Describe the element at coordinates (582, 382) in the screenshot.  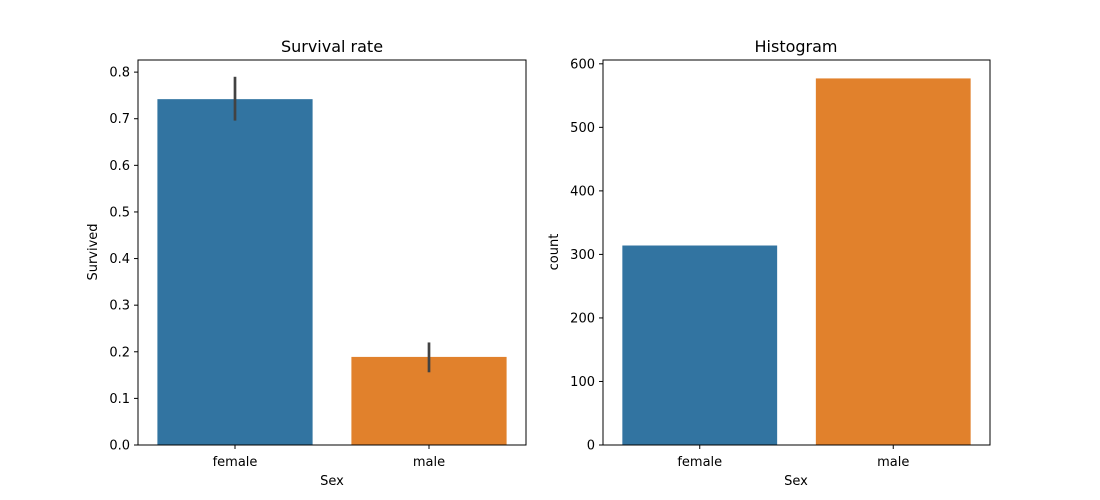
I see `y-tick-label: 100` at that location.